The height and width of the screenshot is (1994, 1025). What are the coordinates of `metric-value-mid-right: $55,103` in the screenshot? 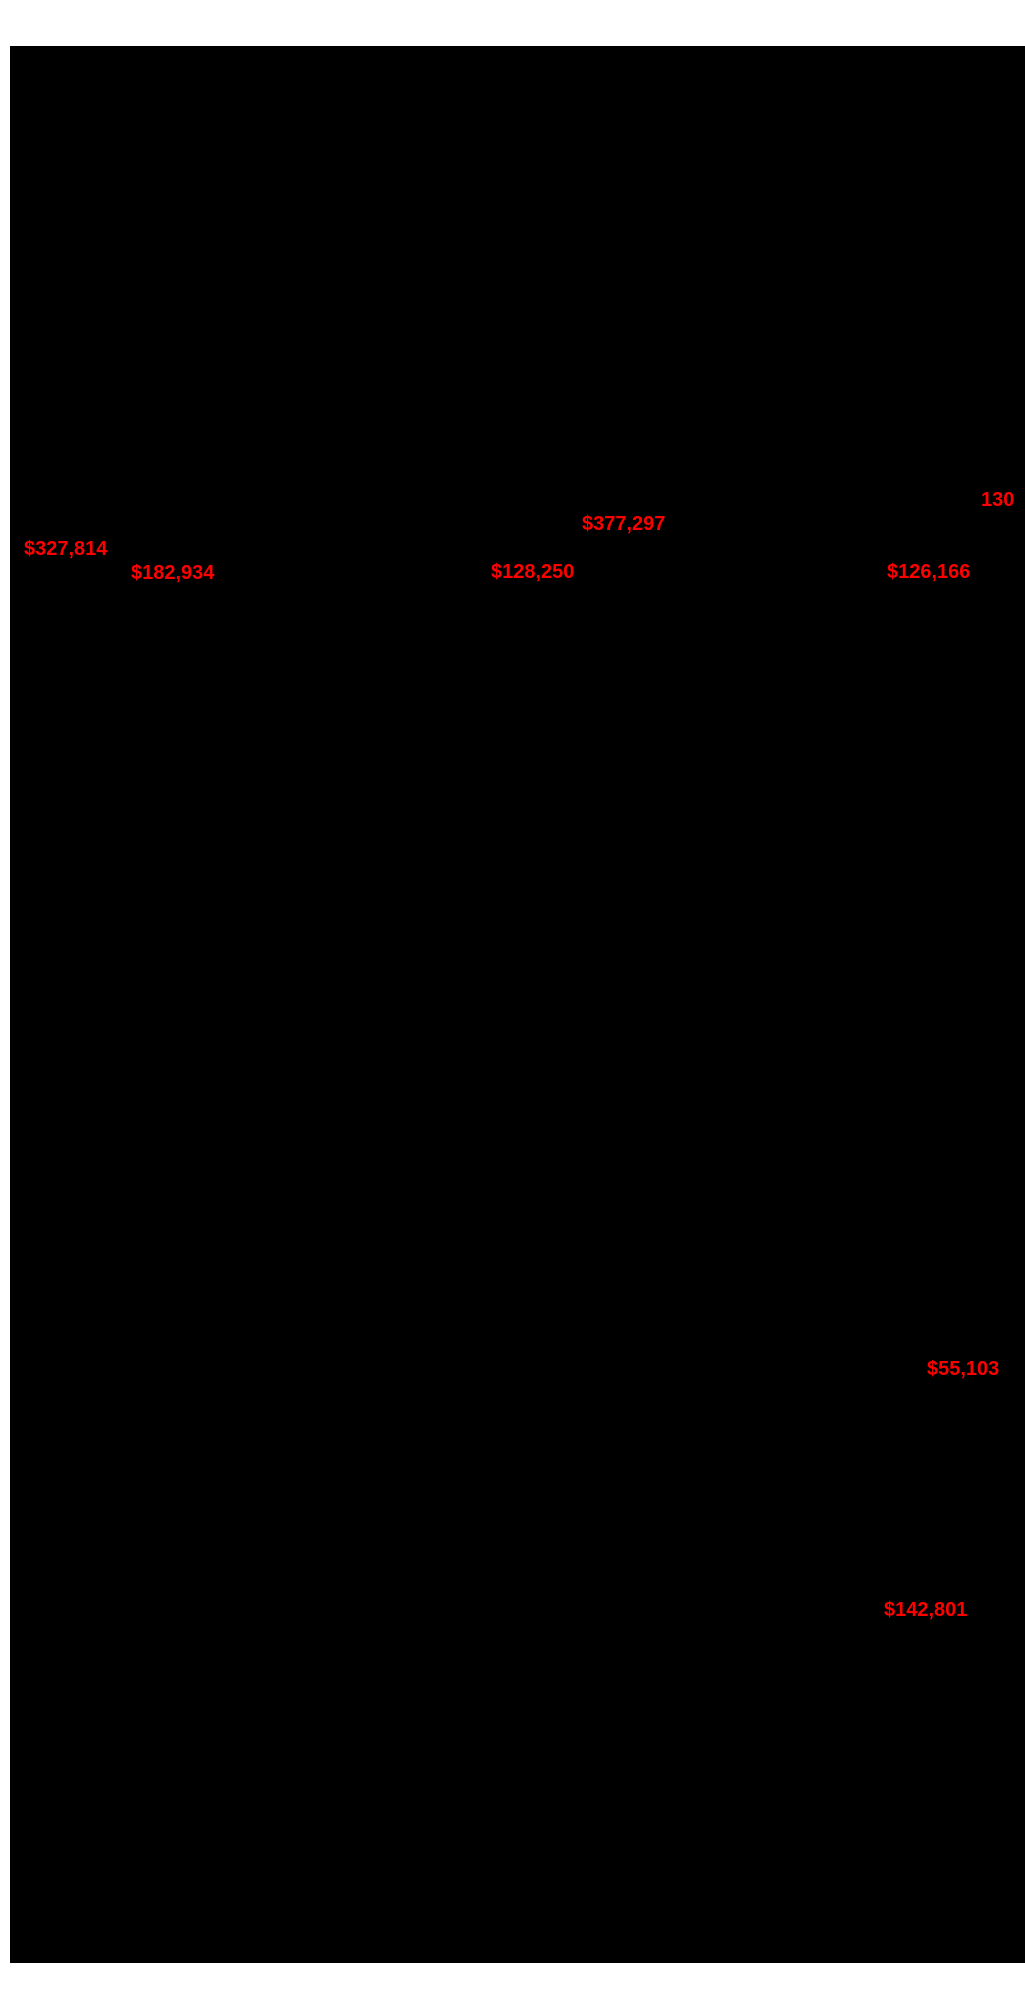 It's located at (963, 1369).